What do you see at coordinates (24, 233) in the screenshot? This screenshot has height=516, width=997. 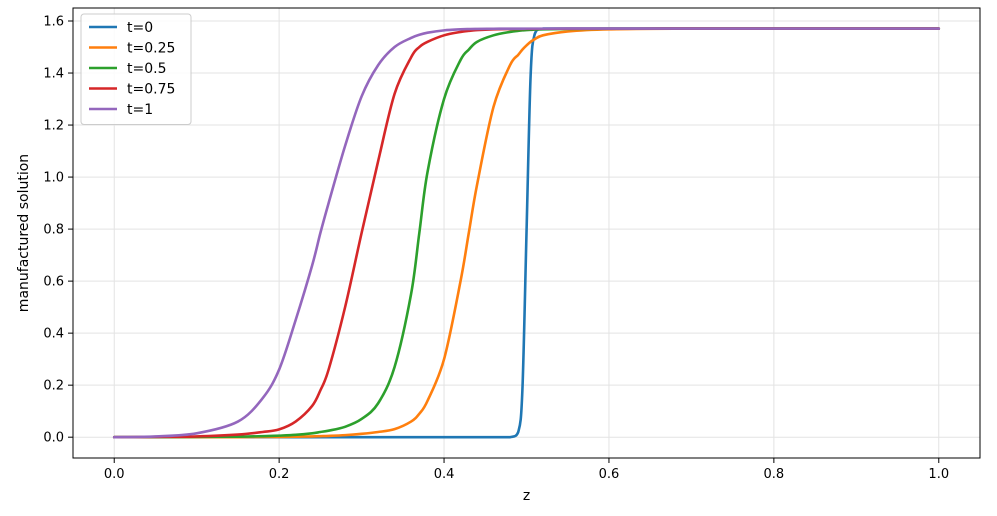 I see `y-axis-label: manufactured solution` at bounding box center [24, 233].